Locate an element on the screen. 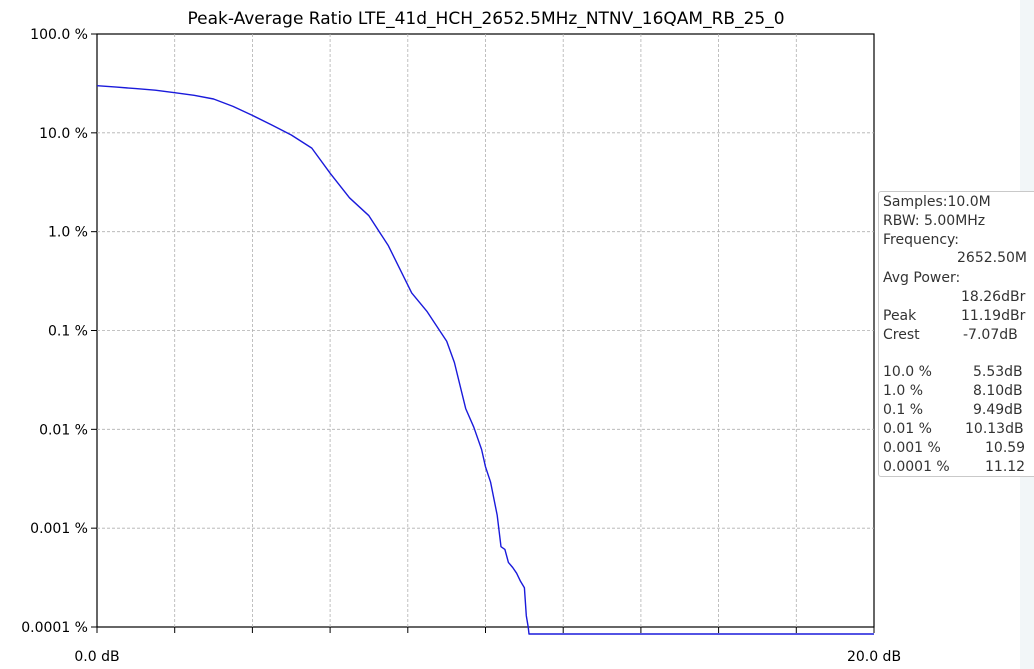 The width and height of the screenshot is (1034, 669). y-tick-label: 0.0001 % is located at coordinates (54, 628).